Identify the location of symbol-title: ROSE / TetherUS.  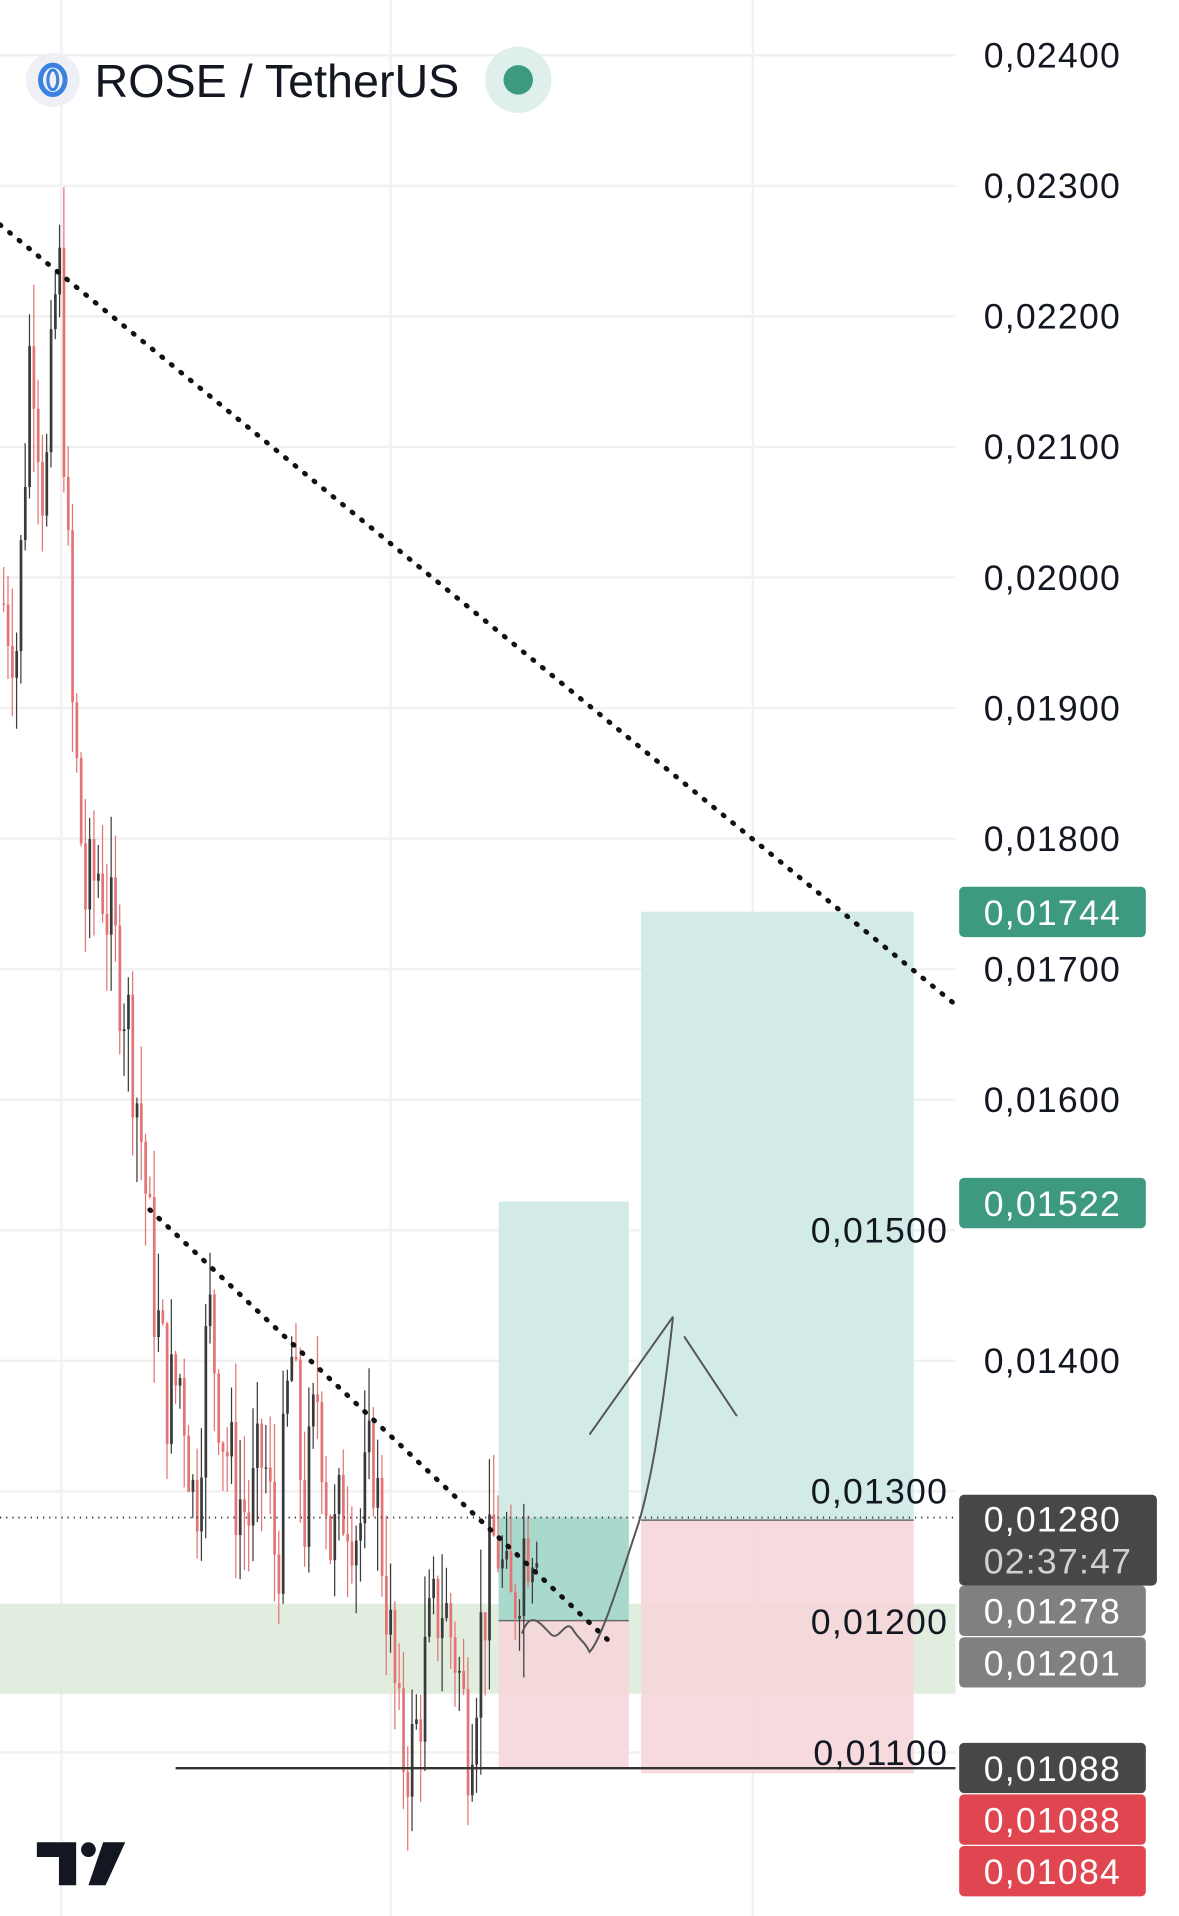
(277, 81).